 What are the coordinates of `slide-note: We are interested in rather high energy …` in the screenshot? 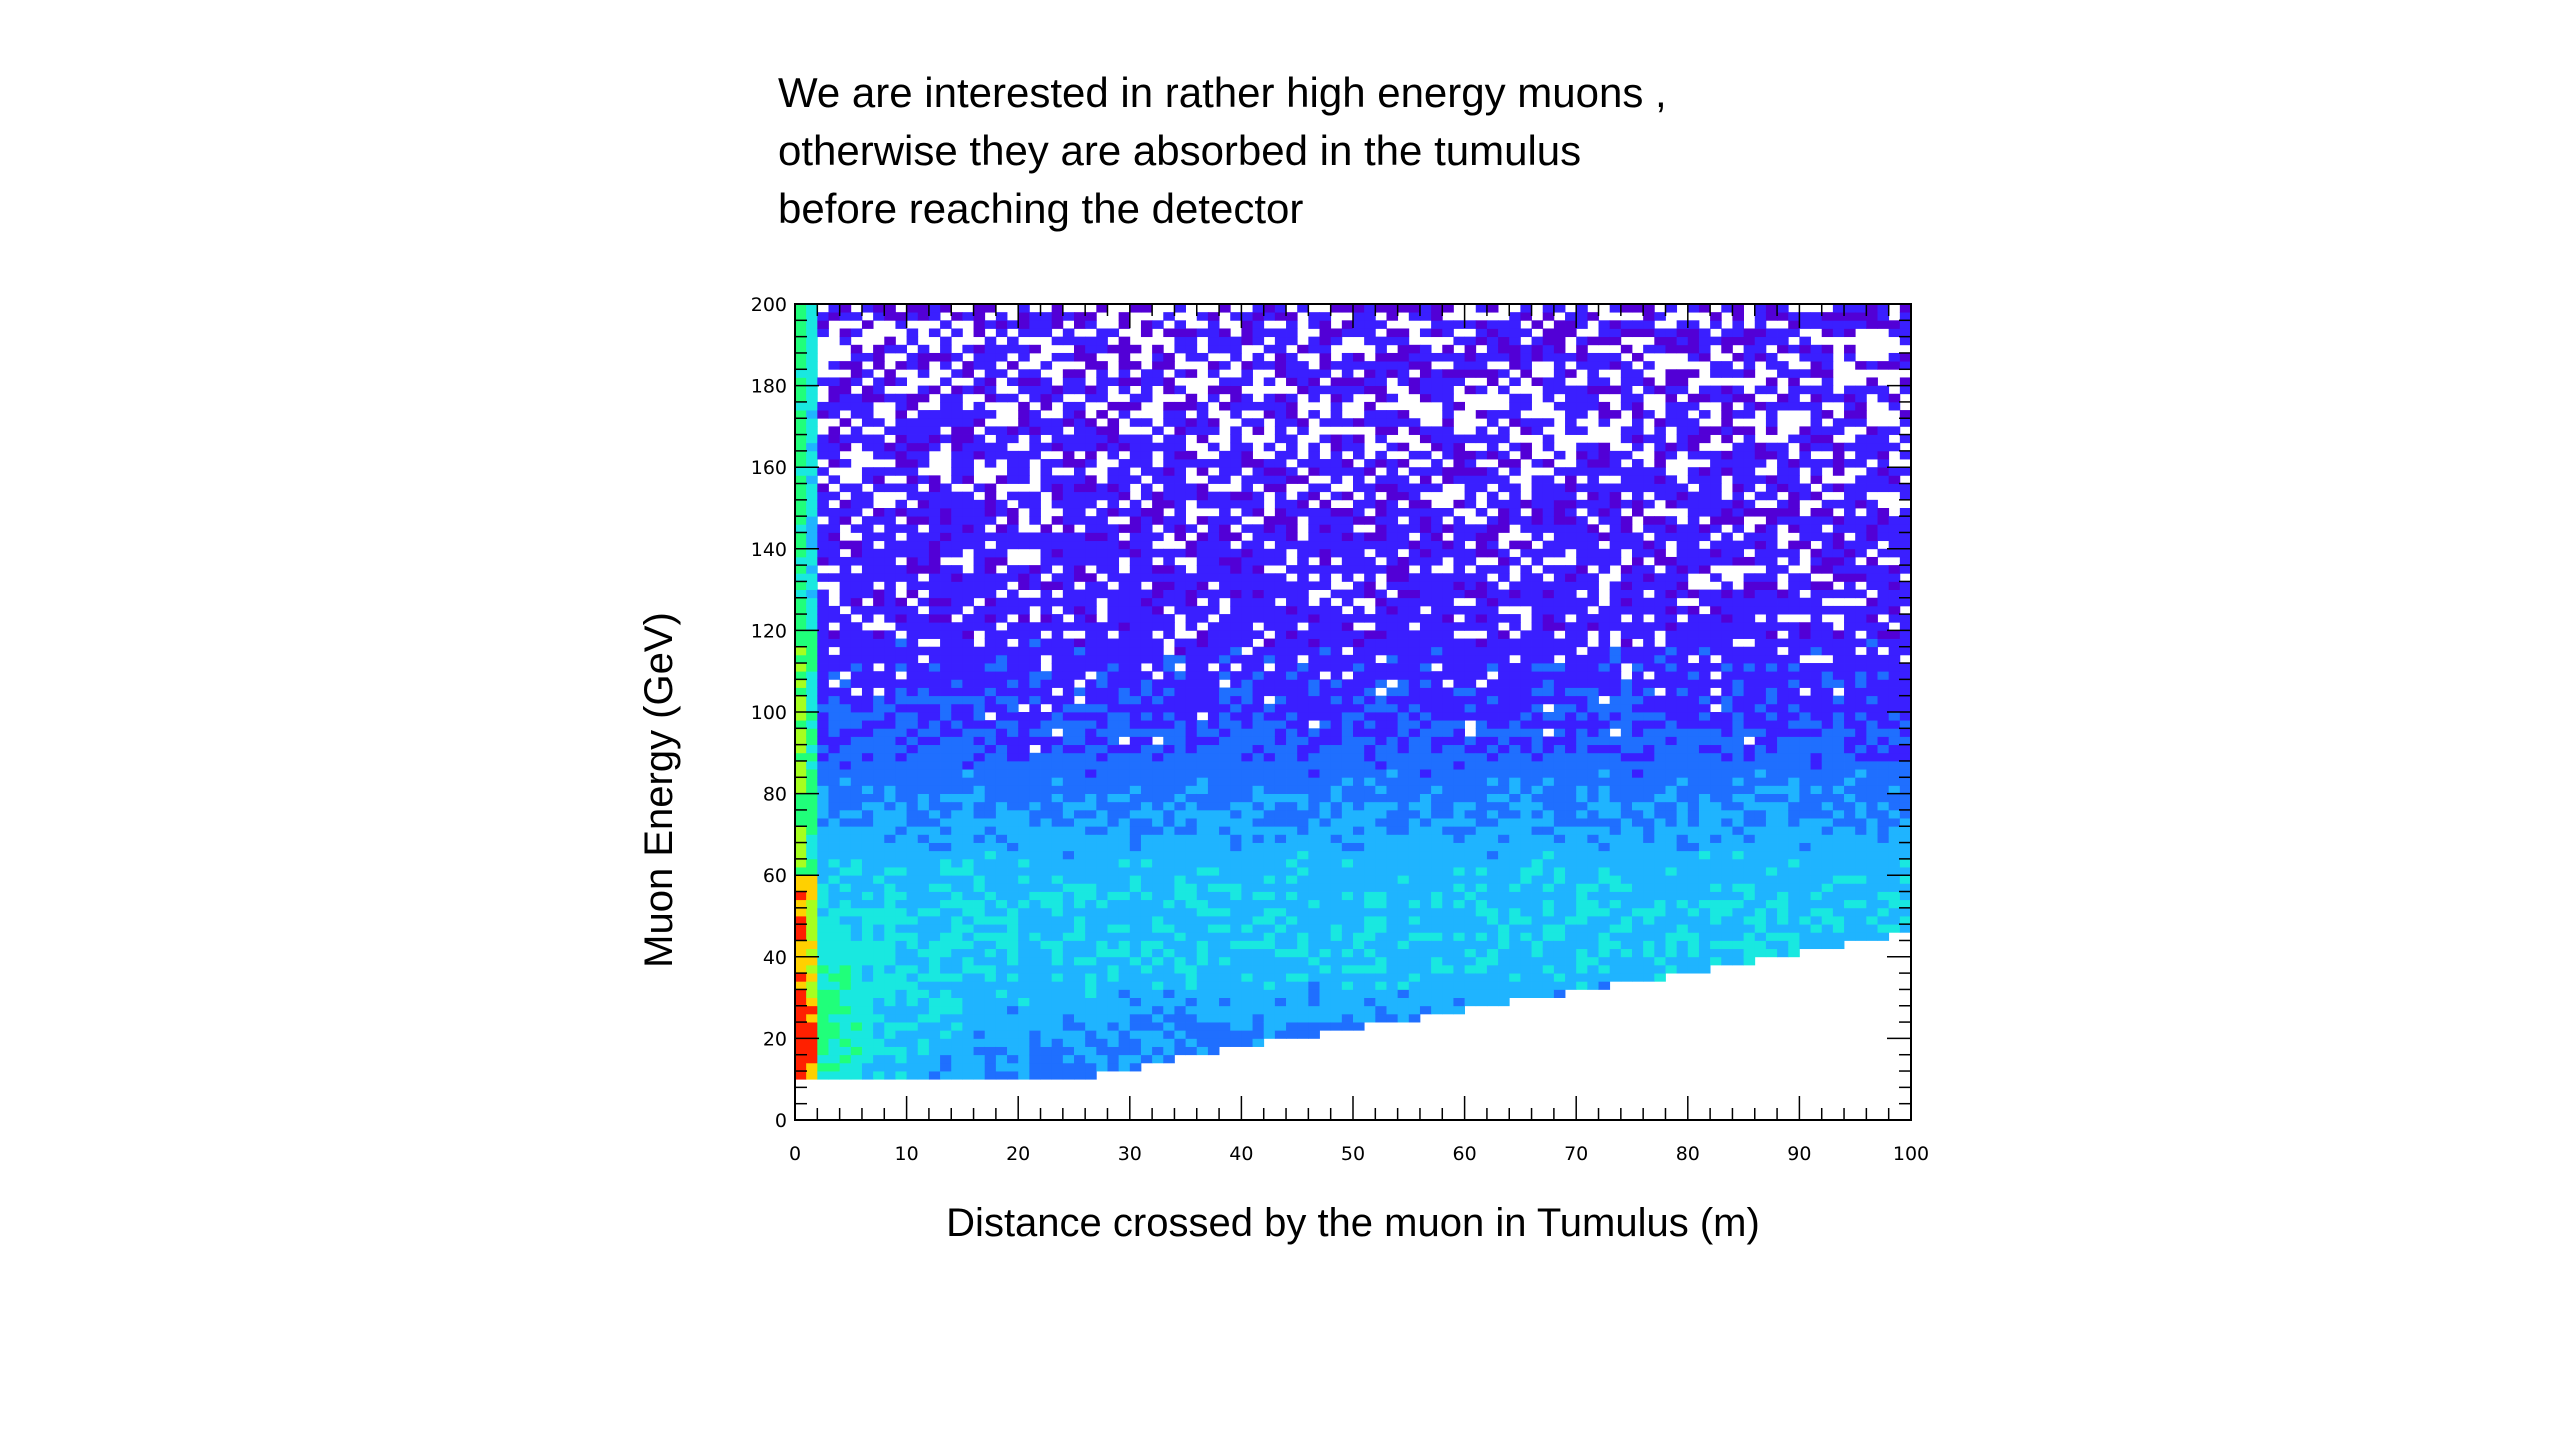 It's located at (1222, 151).